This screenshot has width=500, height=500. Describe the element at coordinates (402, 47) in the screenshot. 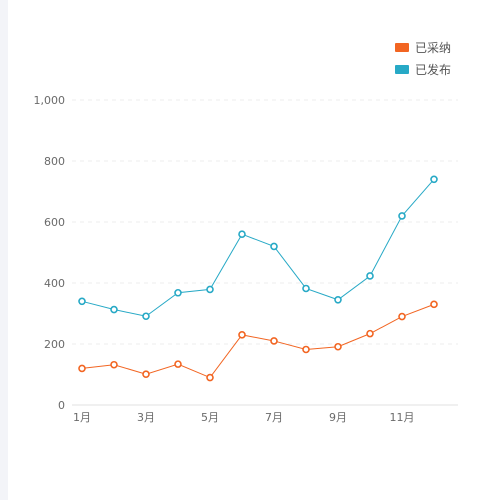

I see `legend-swatch-adopted` at that location.